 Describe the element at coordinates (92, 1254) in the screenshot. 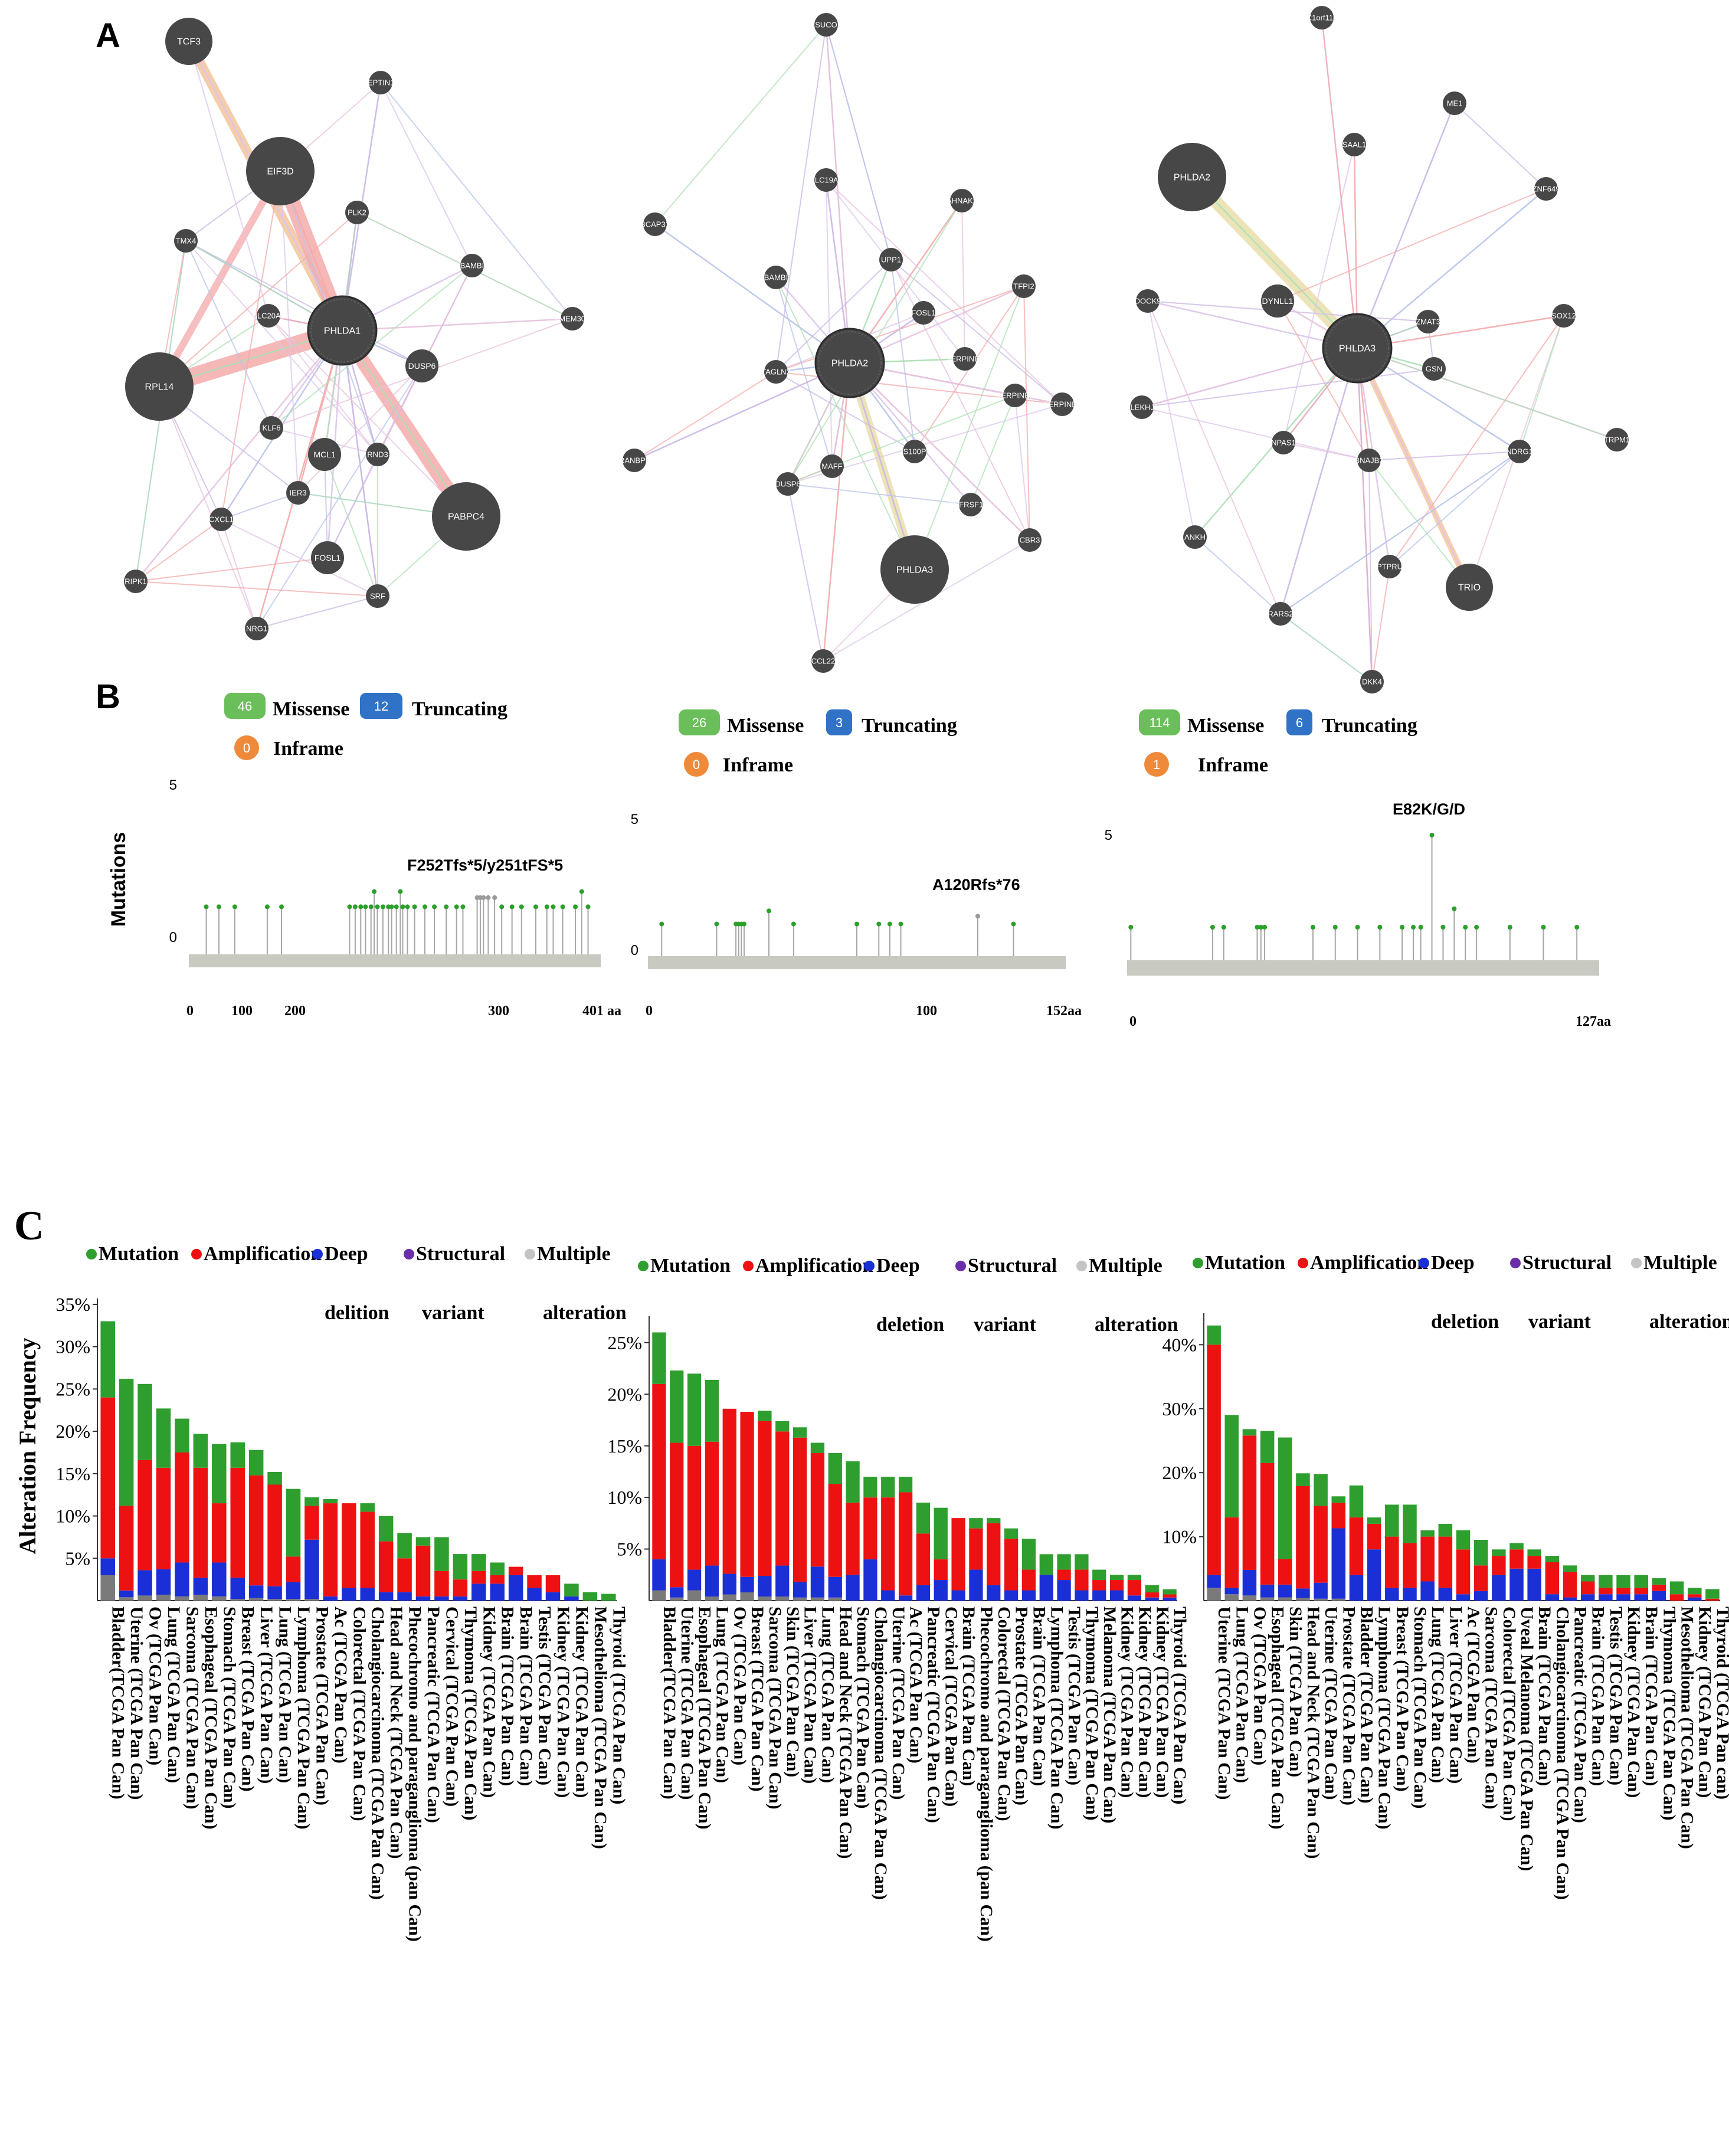

I see `legend-swatch` at that location.